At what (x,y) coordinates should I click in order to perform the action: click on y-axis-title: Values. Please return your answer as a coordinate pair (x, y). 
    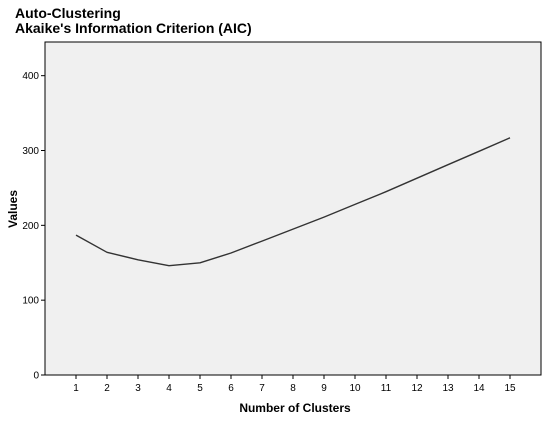
    Looking at the image, I should click on (13, 209).